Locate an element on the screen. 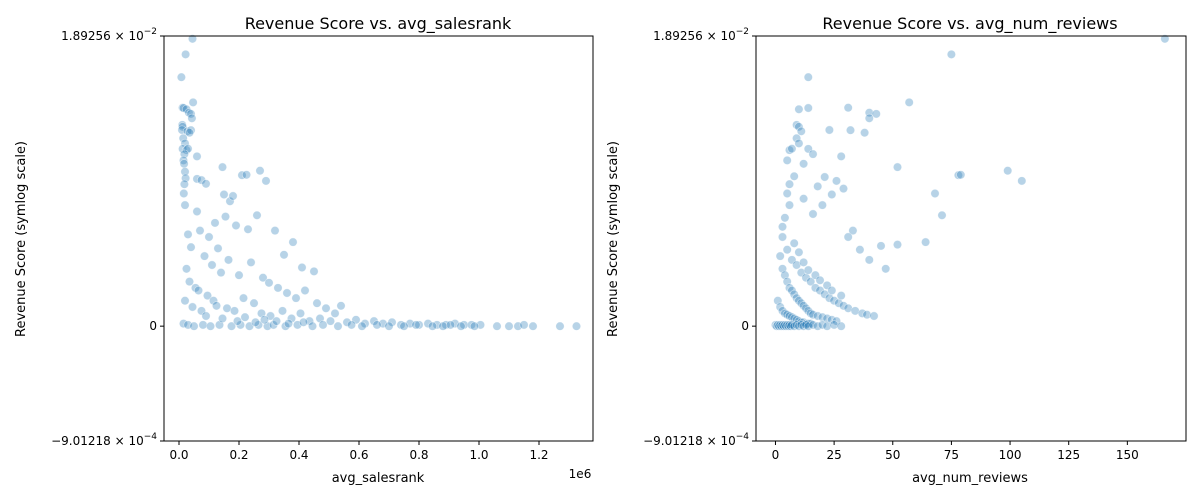 The height and width of the screenshot is (500, 1200). x-tick-label: 150 is located at coordinates (1127, 455).